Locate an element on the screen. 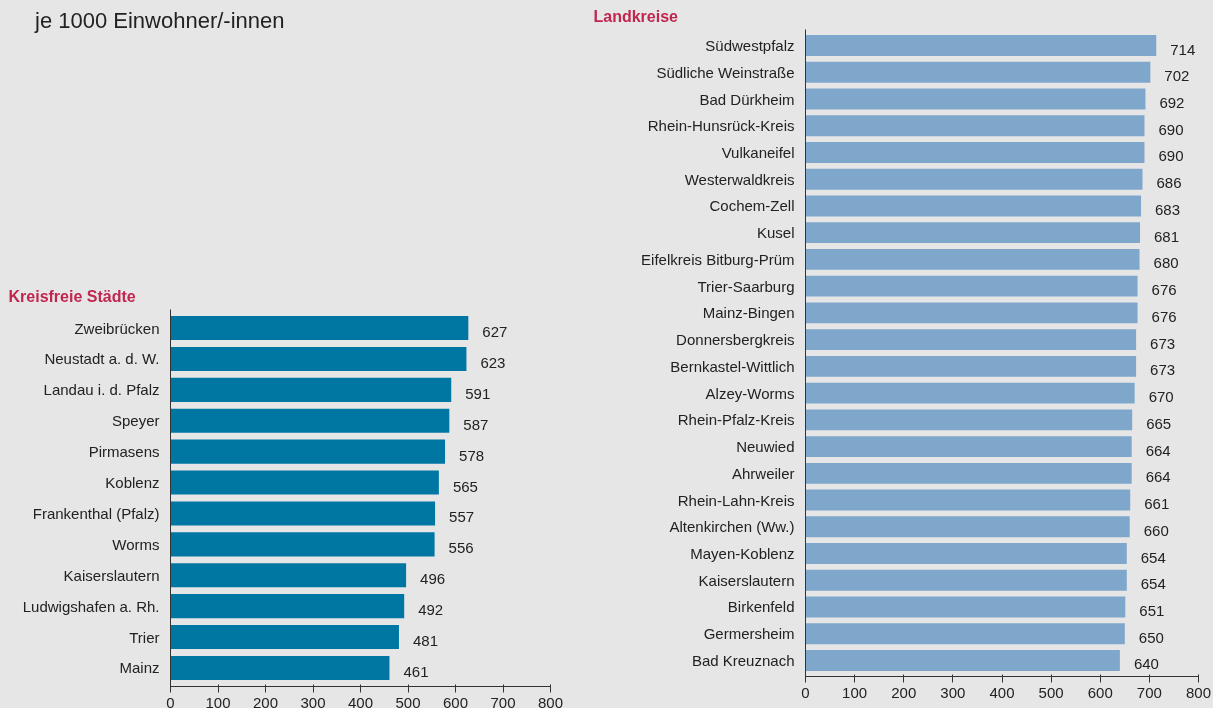 The image size is (1213, 708). data-label: 670 is located at coordinates (1161, 397).